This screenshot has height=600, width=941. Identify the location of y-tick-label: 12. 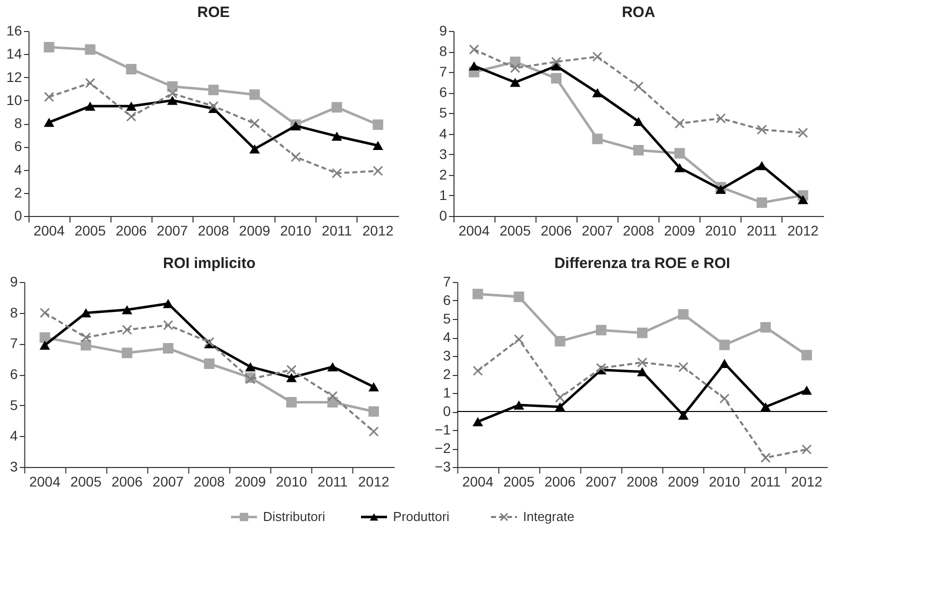
(14, 76).